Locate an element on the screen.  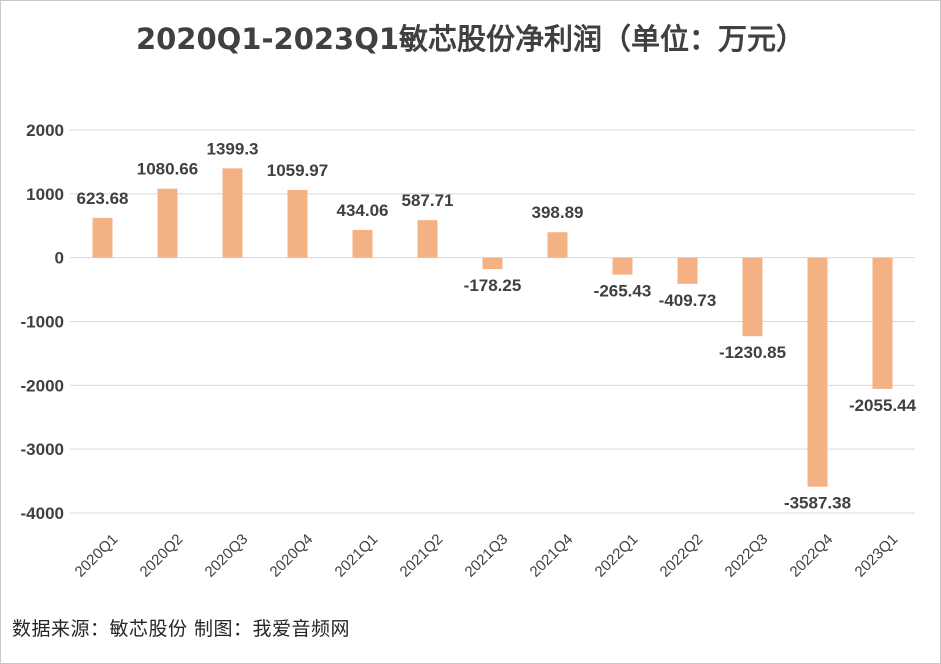
y-tick-label: -3000 is located at coordinates (42, 449).